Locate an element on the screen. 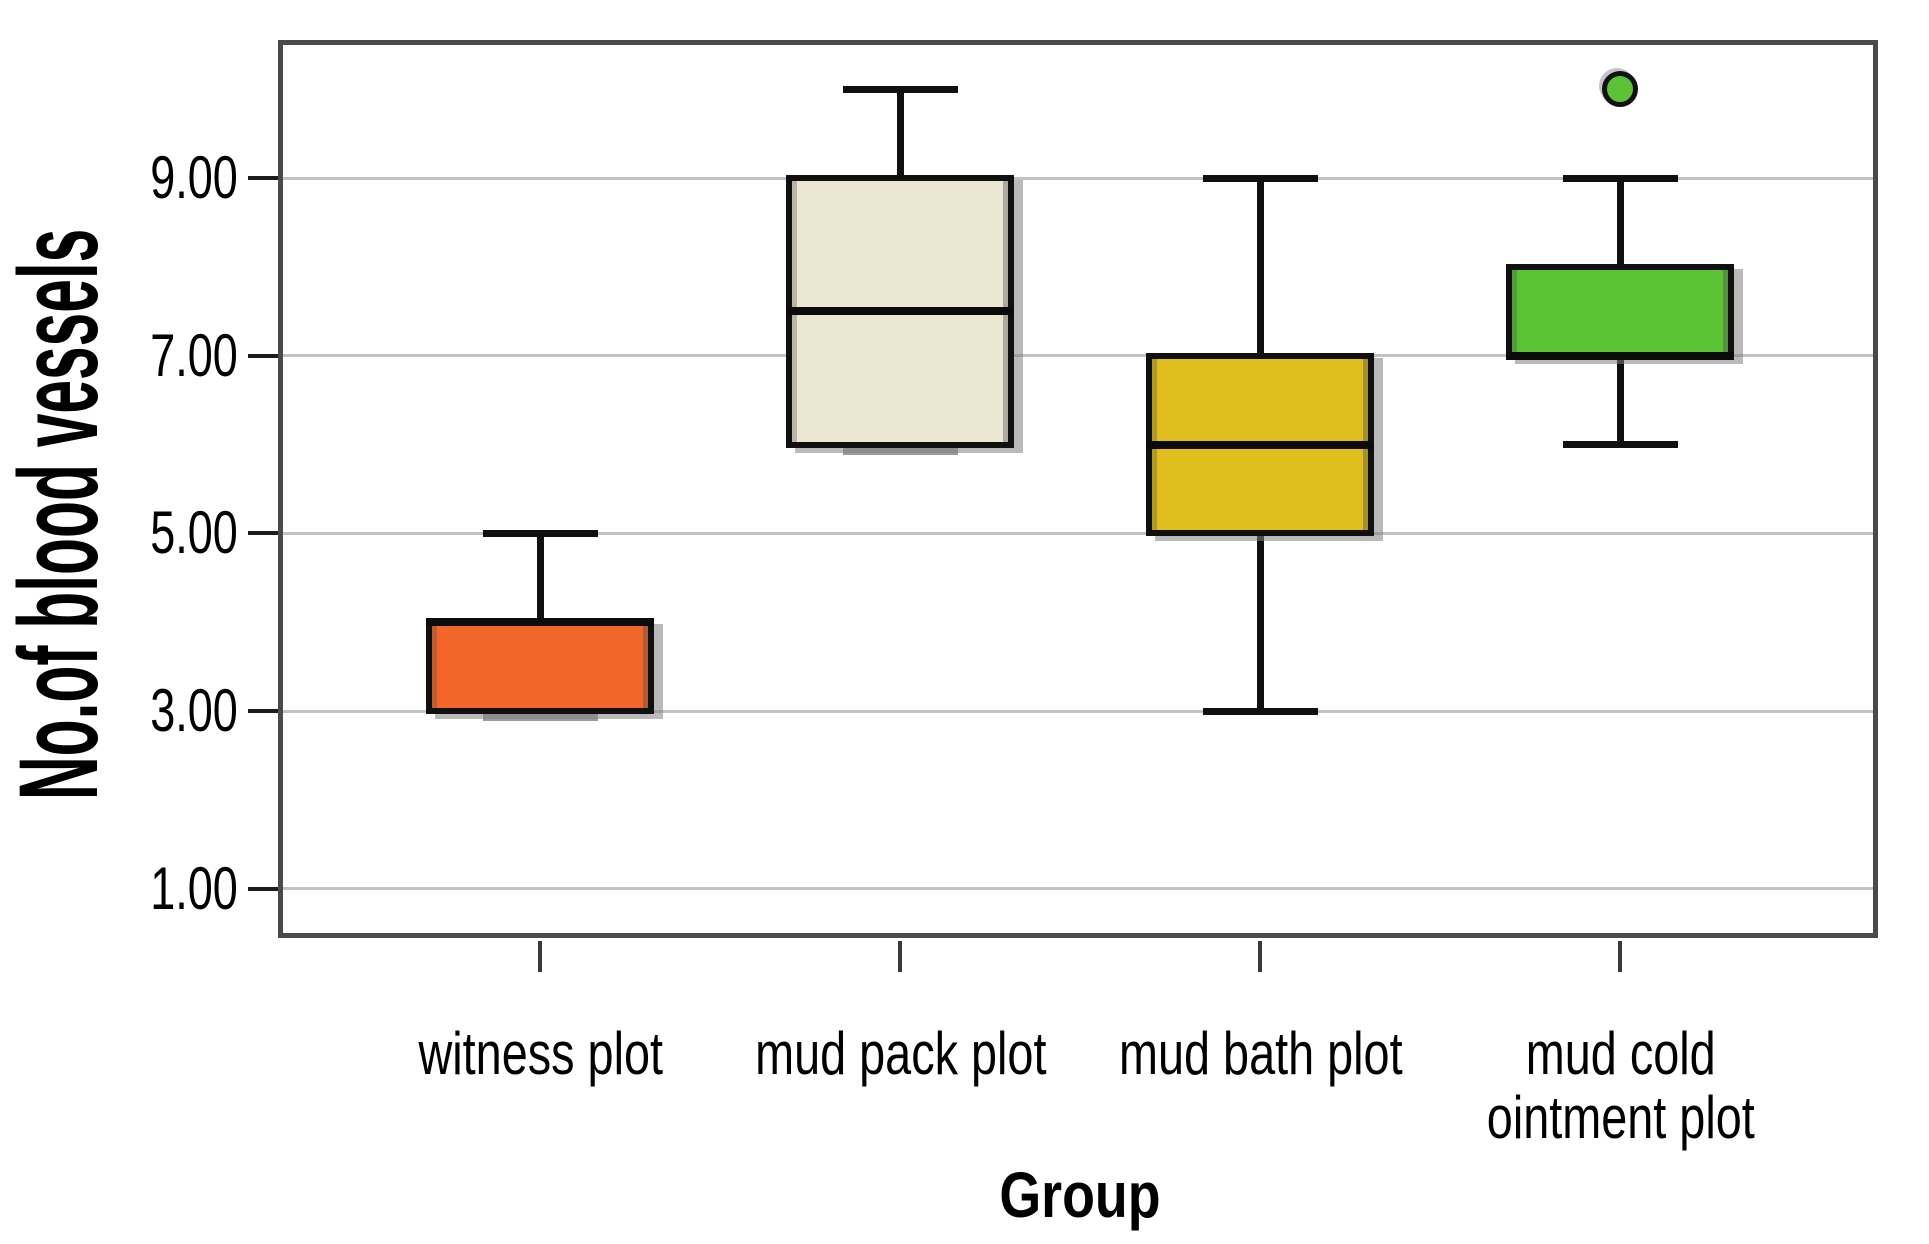  x-category-label-text: ointment plot is located at coordinates (1620, 1117).